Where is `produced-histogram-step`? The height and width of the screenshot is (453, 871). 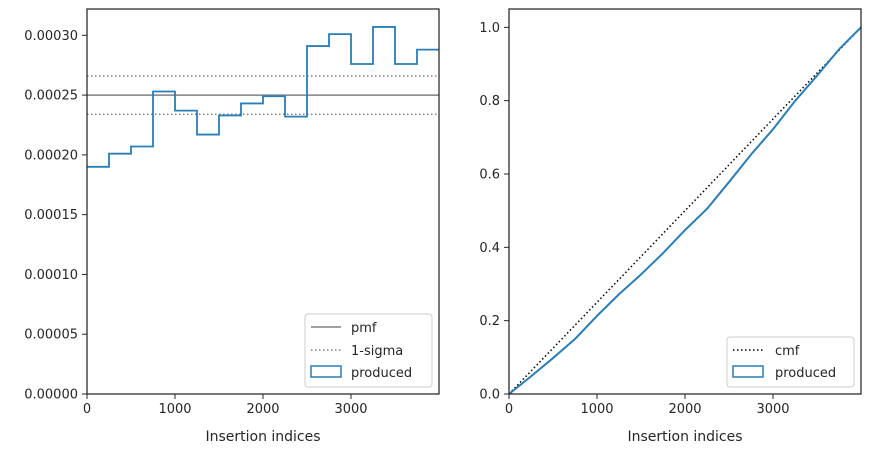 produced-histogram-step is located at coordinates (263, 97).